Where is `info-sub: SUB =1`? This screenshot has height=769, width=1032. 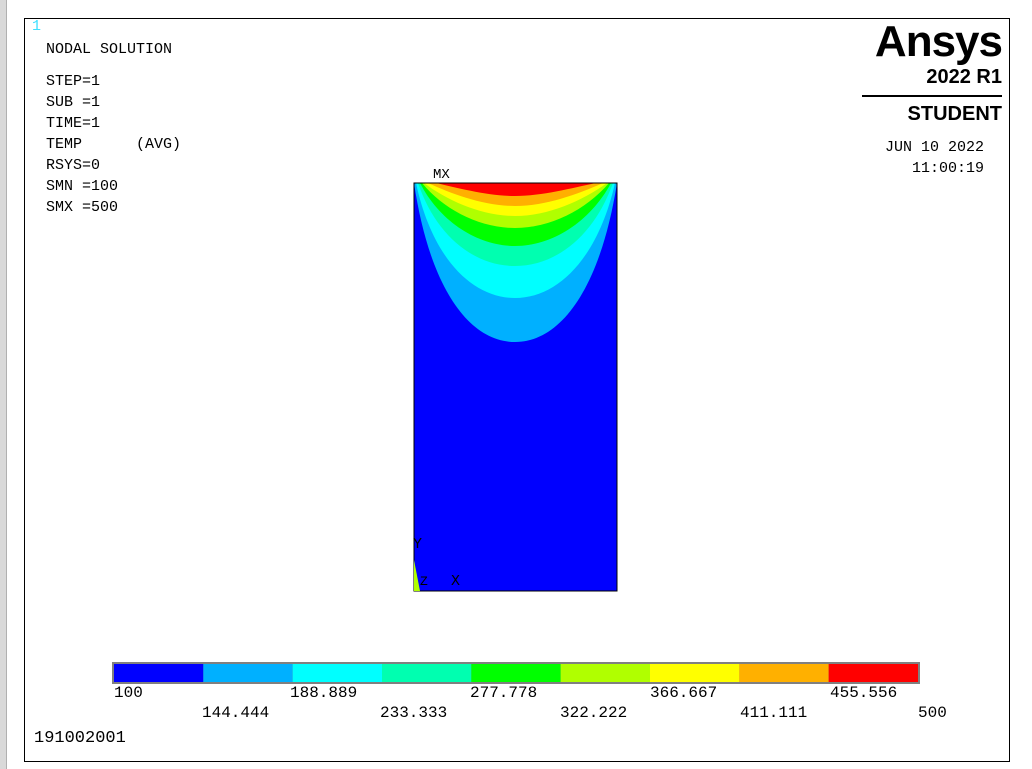
info-sub: SUB =1 is located at coordinates (73, 102).